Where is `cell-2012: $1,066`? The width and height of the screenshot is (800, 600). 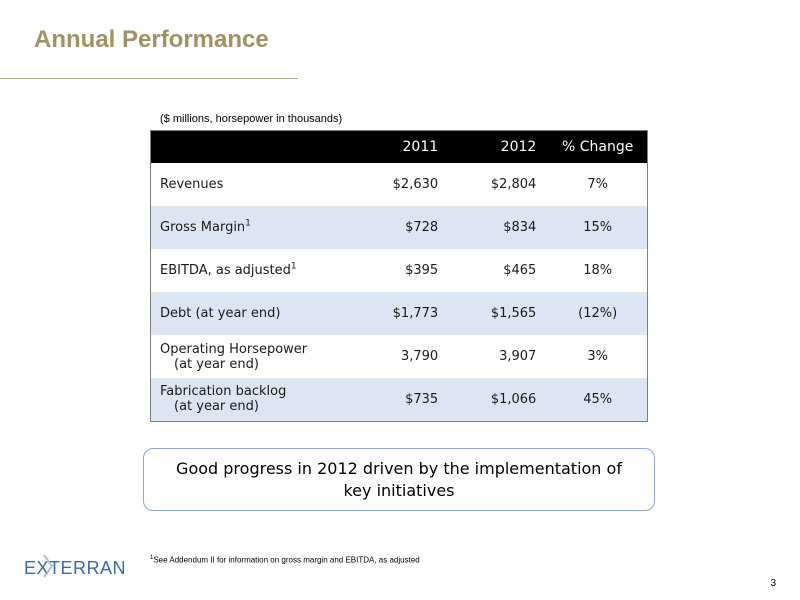 cell-2012: $1,066 is located at coordinates (513, 399).